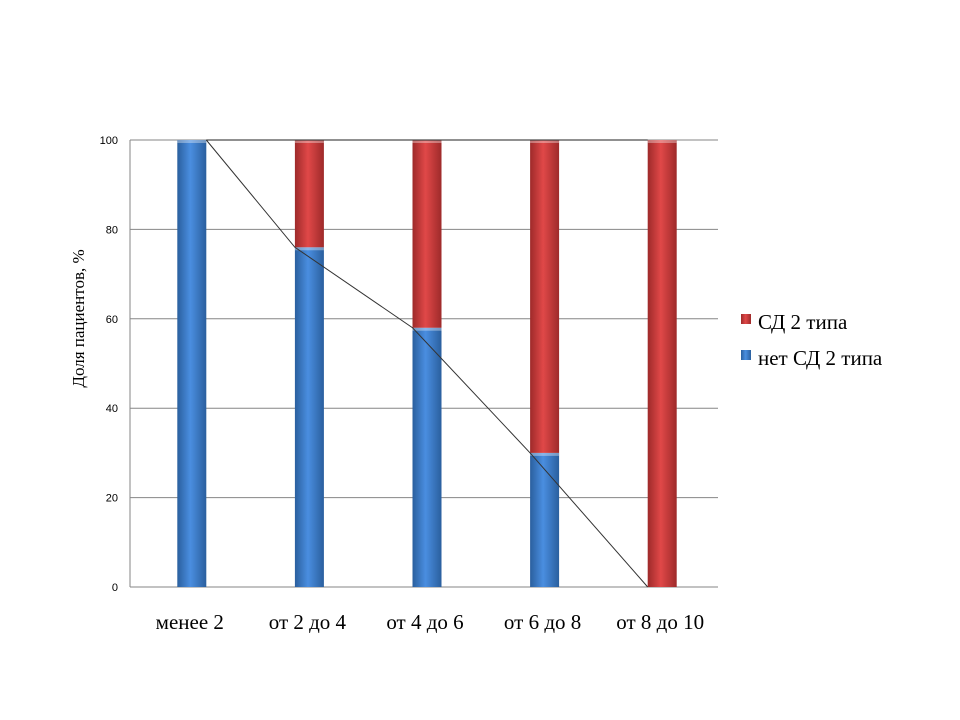 The image size is (960, 720). Describe the element at coordinates (115, 588) in the screenshot. I see `y-tick-label: 0` at that location.